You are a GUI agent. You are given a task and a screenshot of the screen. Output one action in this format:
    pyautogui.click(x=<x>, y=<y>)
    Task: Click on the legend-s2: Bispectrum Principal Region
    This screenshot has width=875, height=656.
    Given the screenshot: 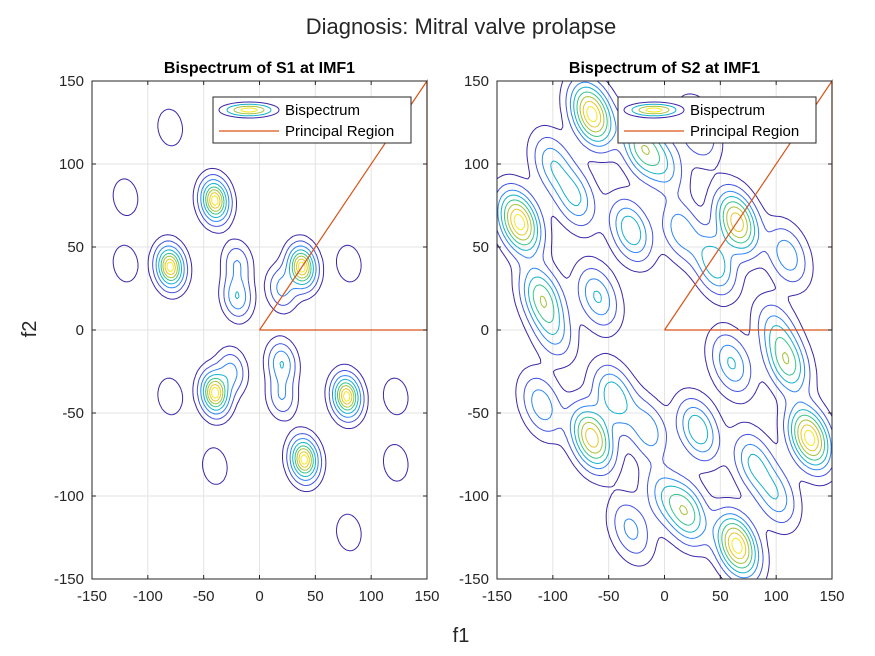 What is the action you would take?
    pyautogui.click(x=717, y=120)
    